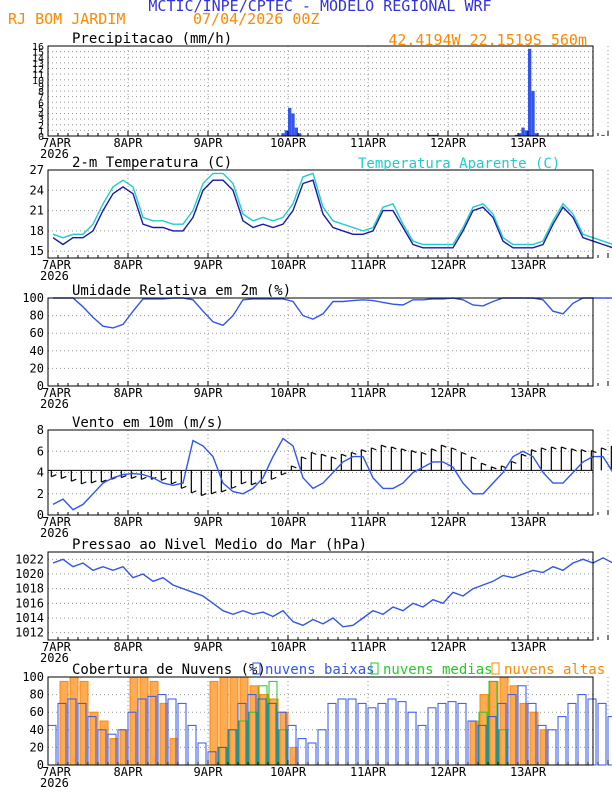  I want to click on y-tick-label: 21, so click(37, 211).